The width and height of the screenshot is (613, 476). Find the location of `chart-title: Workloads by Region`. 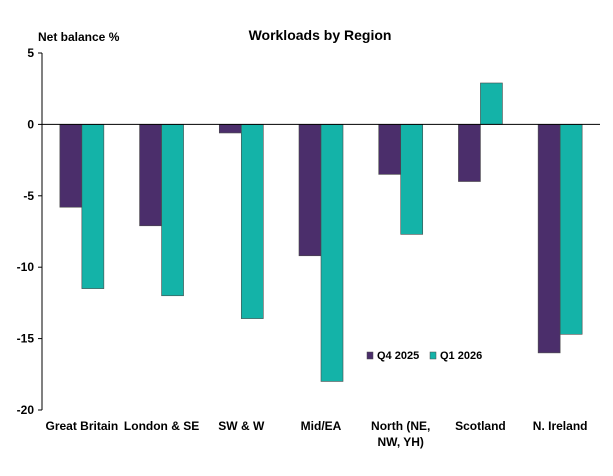

chart-title: Workloads by Region is located at coordinates (320, 35).